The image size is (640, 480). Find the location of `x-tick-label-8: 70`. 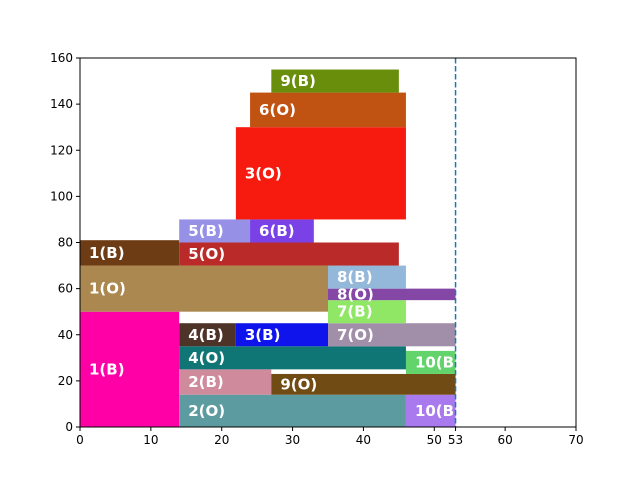

x-tick-label-8: 70 is located at coordinates (575, 440).